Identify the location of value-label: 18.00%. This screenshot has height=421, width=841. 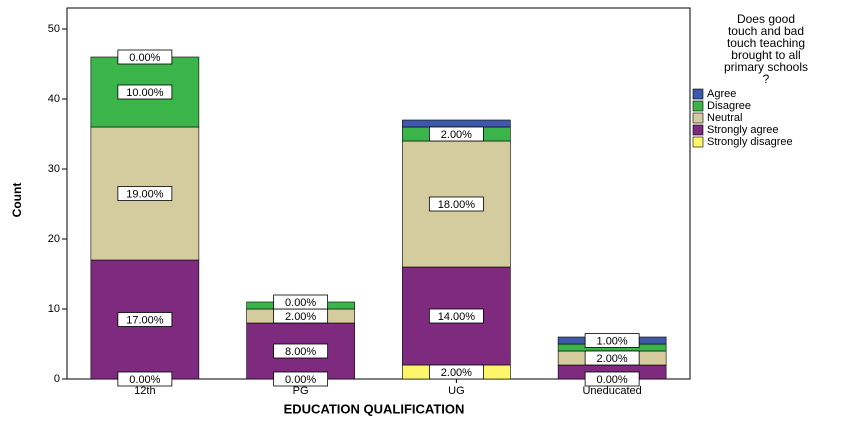
(457, 205).